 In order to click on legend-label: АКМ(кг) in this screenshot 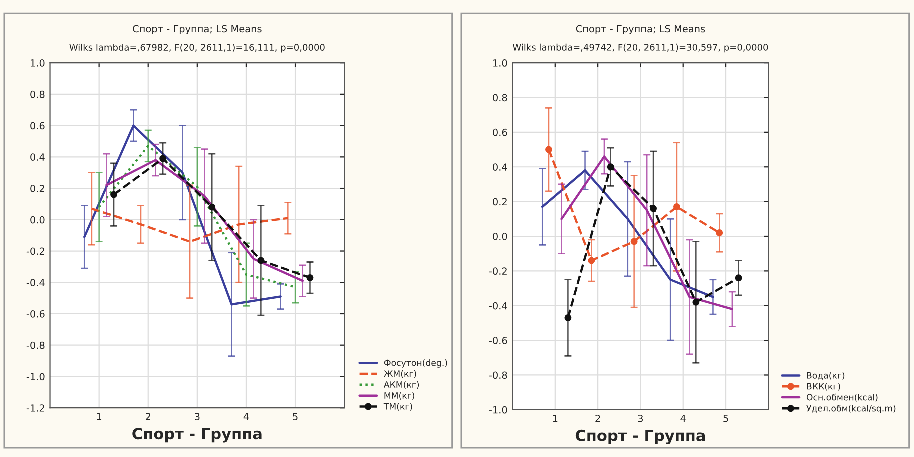, I will do `click(402, 385)`.